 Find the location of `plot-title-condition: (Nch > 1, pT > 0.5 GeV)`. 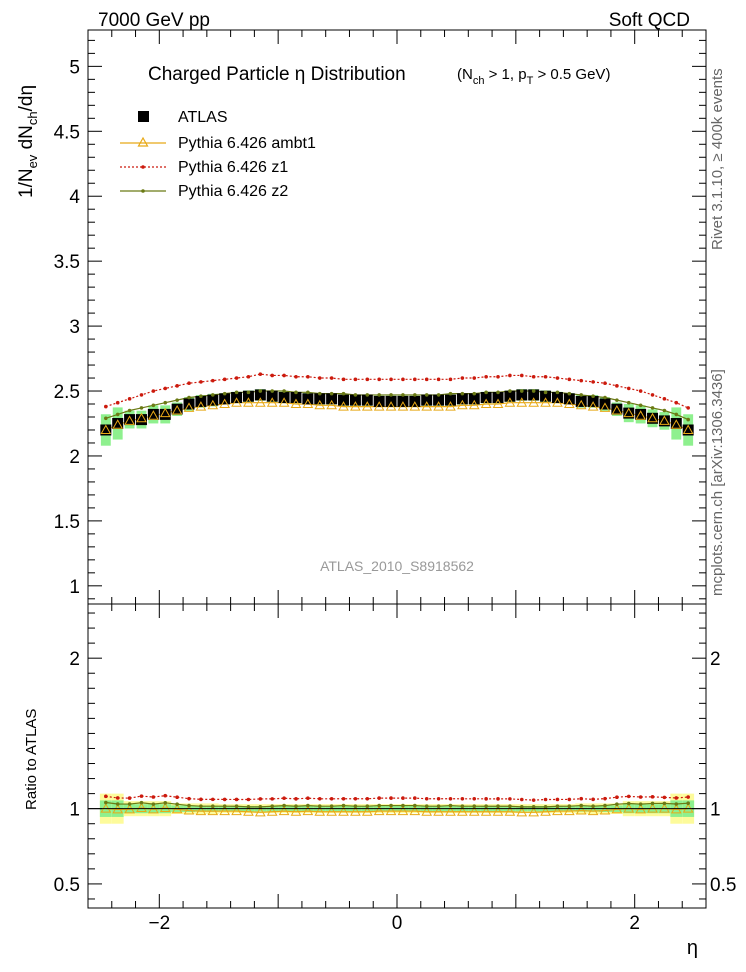

plot-title-condition: (Nch > 1, pT > 0.5 GeV) is located at coordinates (533, 76).